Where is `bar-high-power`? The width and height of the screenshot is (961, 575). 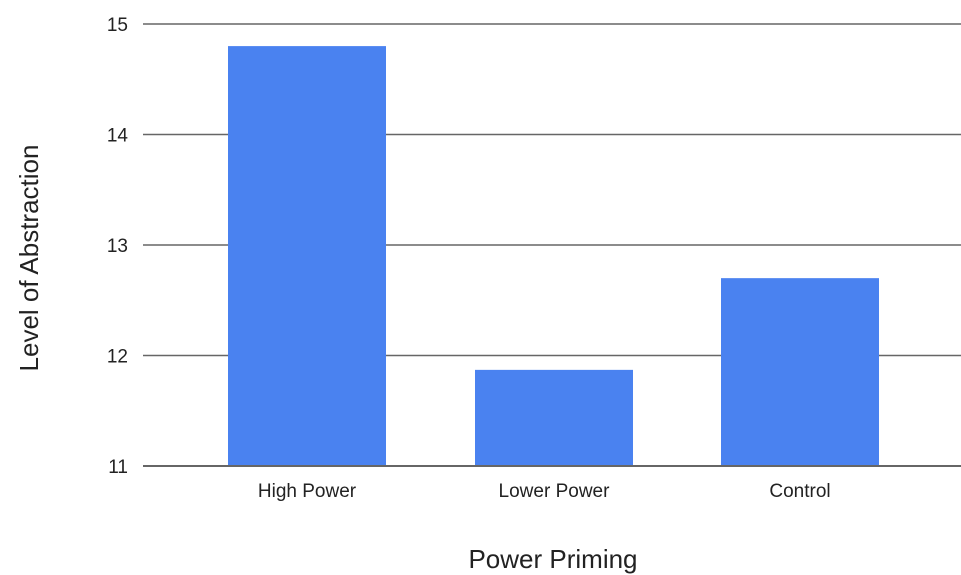 bar-high-power is located at coordinates (307, 256).